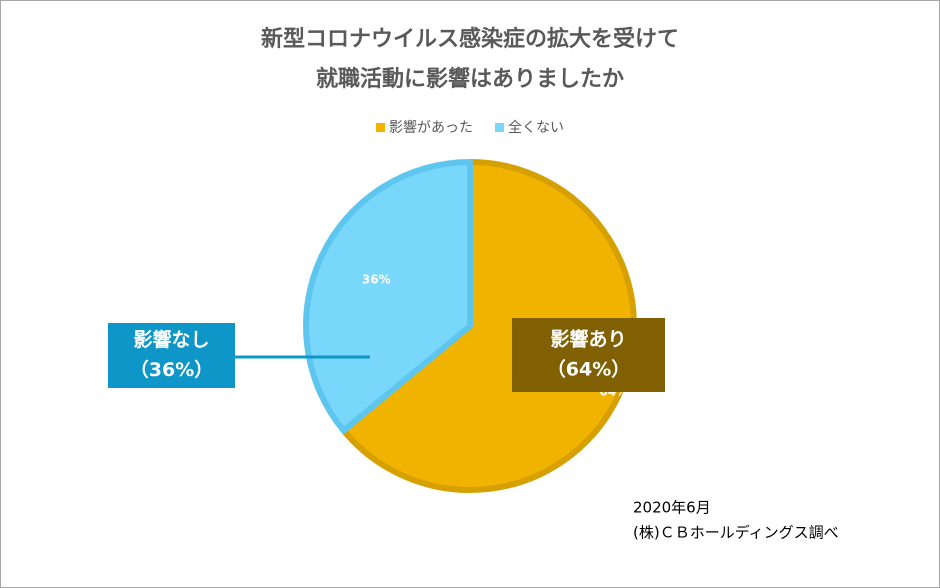  I want to click on pie-slice, so click(388, 296).